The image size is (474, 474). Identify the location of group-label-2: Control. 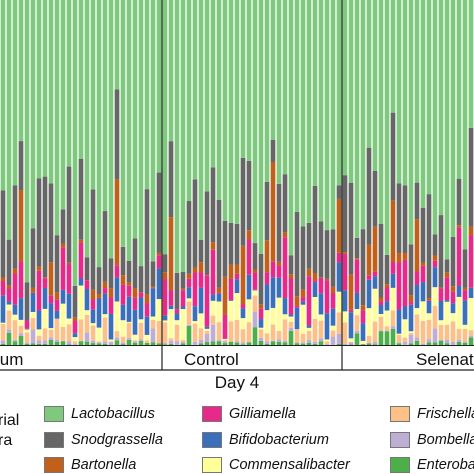
(211, 359).